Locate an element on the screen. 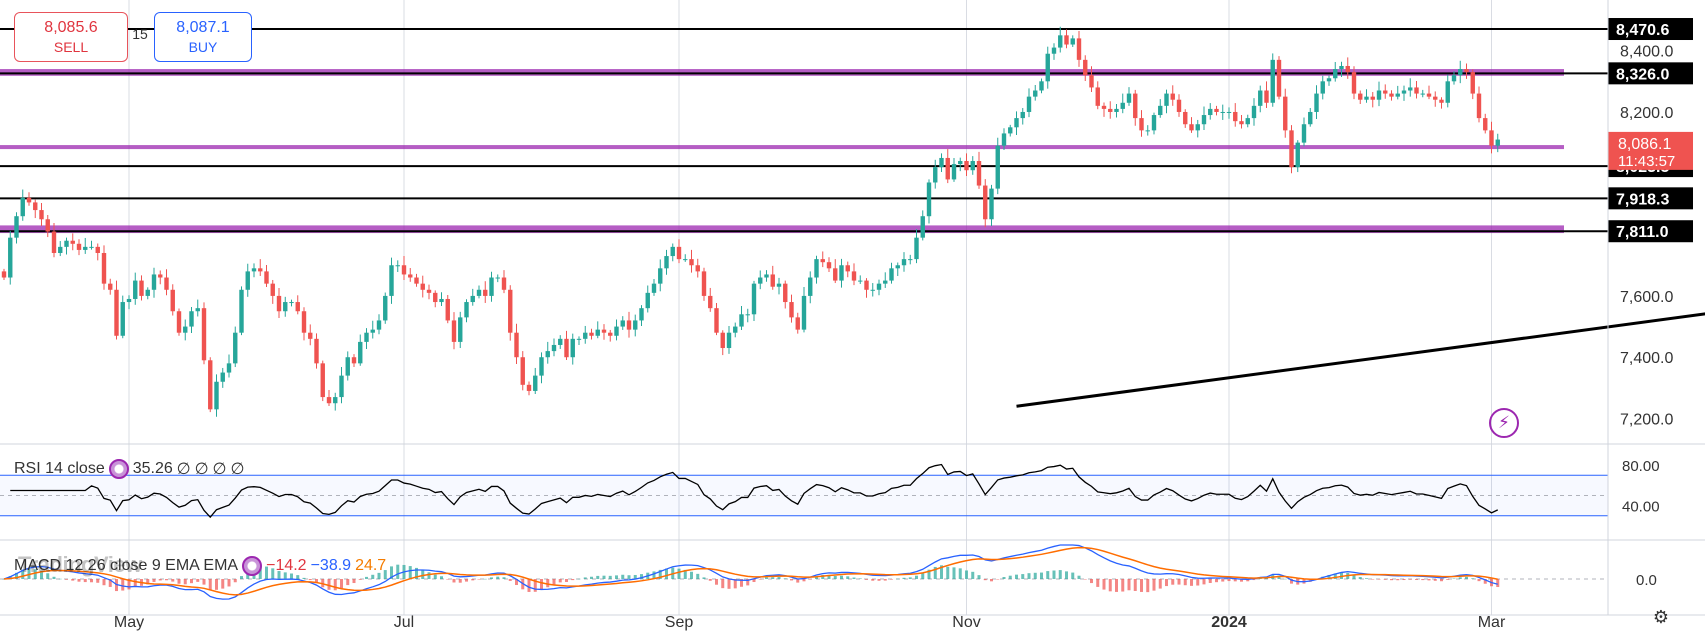 The height and width of the screenshot is (637, 1705). flash-icon: ⚡︎ is located at coordinates (1504, 423).